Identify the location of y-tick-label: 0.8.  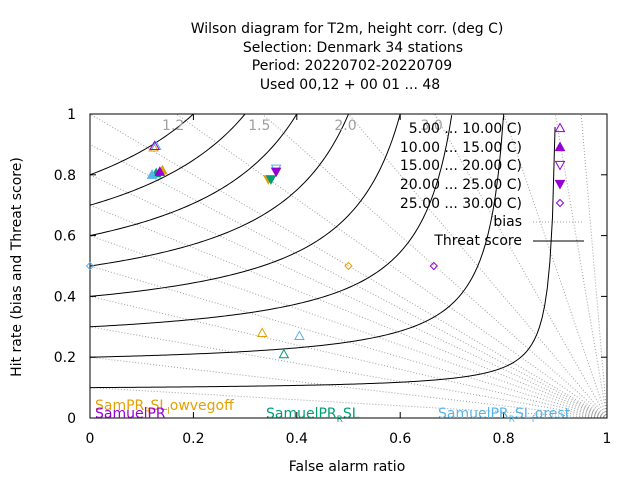
(65, 176).